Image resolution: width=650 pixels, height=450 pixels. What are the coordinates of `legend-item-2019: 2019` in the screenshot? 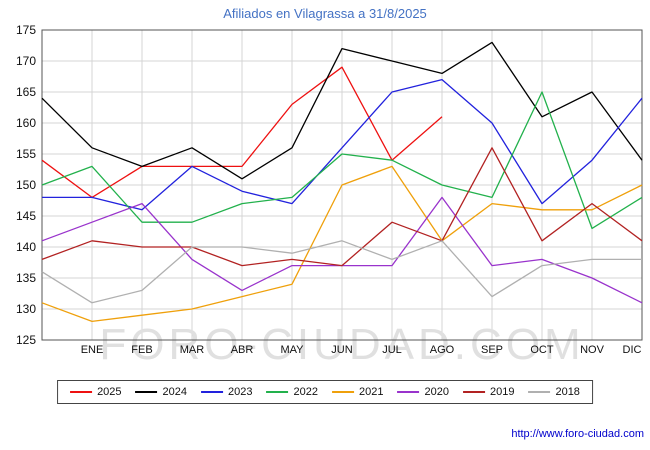 It's located at (488, 392).